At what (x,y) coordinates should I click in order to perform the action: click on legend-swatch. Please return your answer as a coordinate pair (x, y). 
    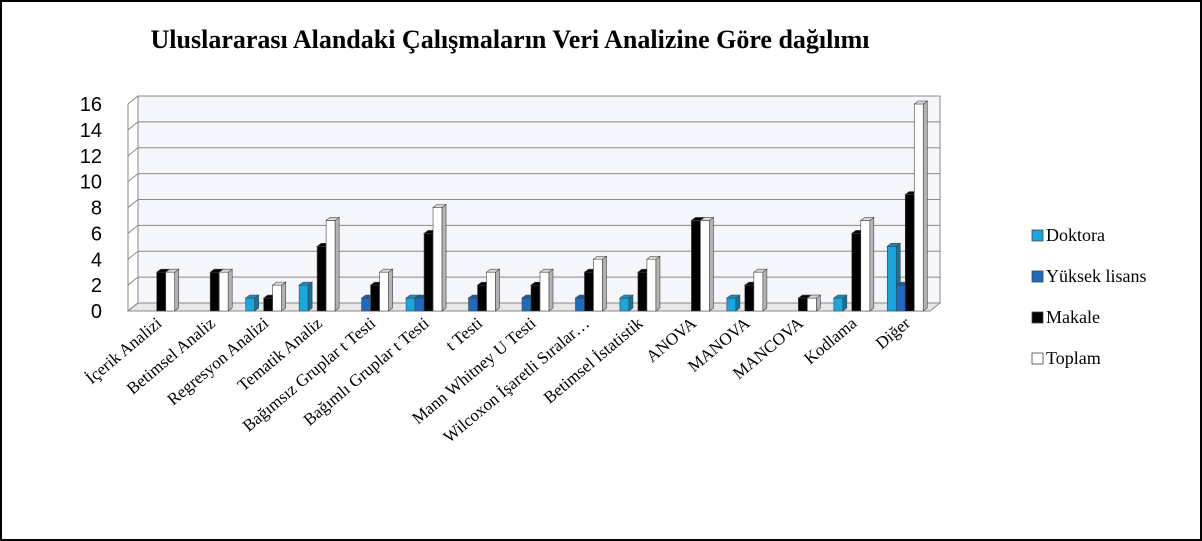
    Looking at the image, I should click on (1037, 358).